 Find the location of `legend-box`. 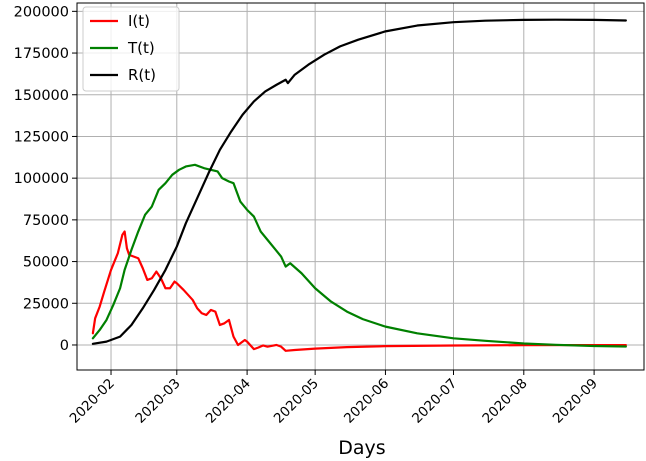

legend-box is located at coordinates (131, 49).